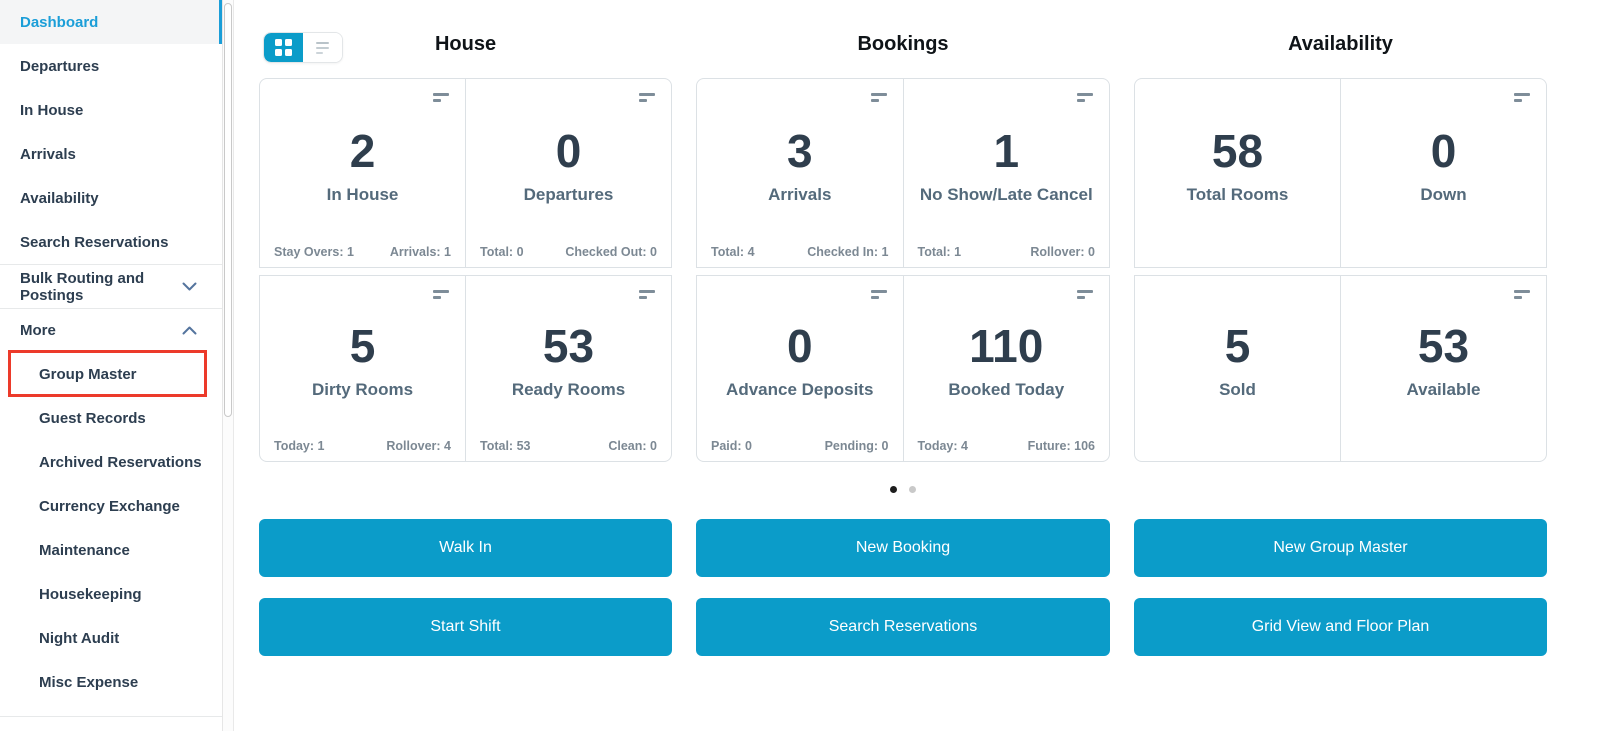  I want to click on stat-card-ready-rooms: 53 Ready Rooms Total: 53 Clean: 0, so click(568, 368).